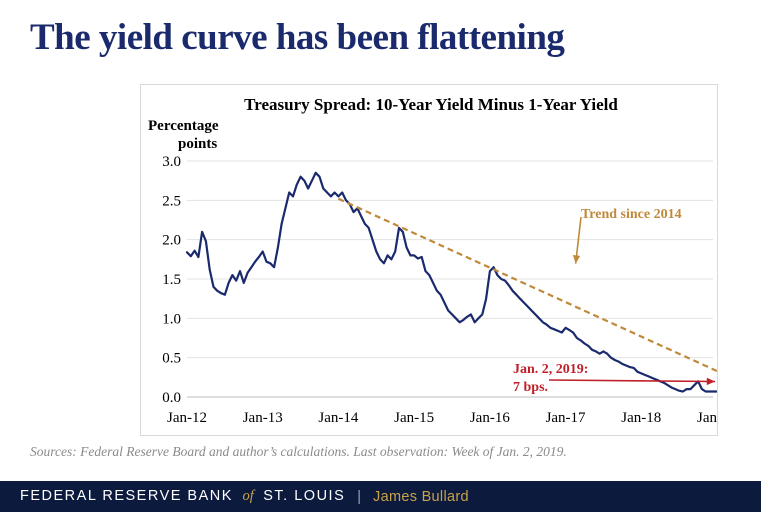 The height and width of the screenshot is (512, 761). What do you see at coordinates (421, 496) in the screenshot?
I see `footer-speaker: James Bullard` at bounding box center [421, 496].